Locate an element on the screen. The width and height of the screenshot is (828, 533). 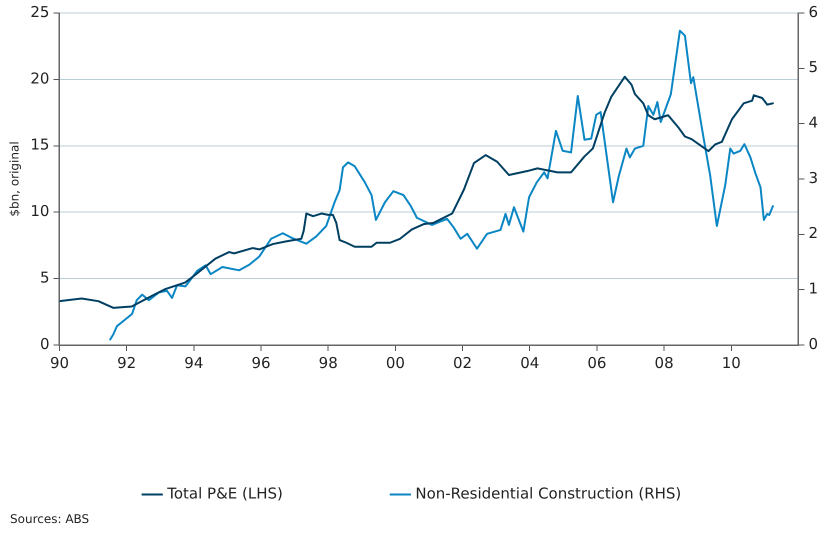
x-tick-label: 08 is located at coordinates (664, 363).